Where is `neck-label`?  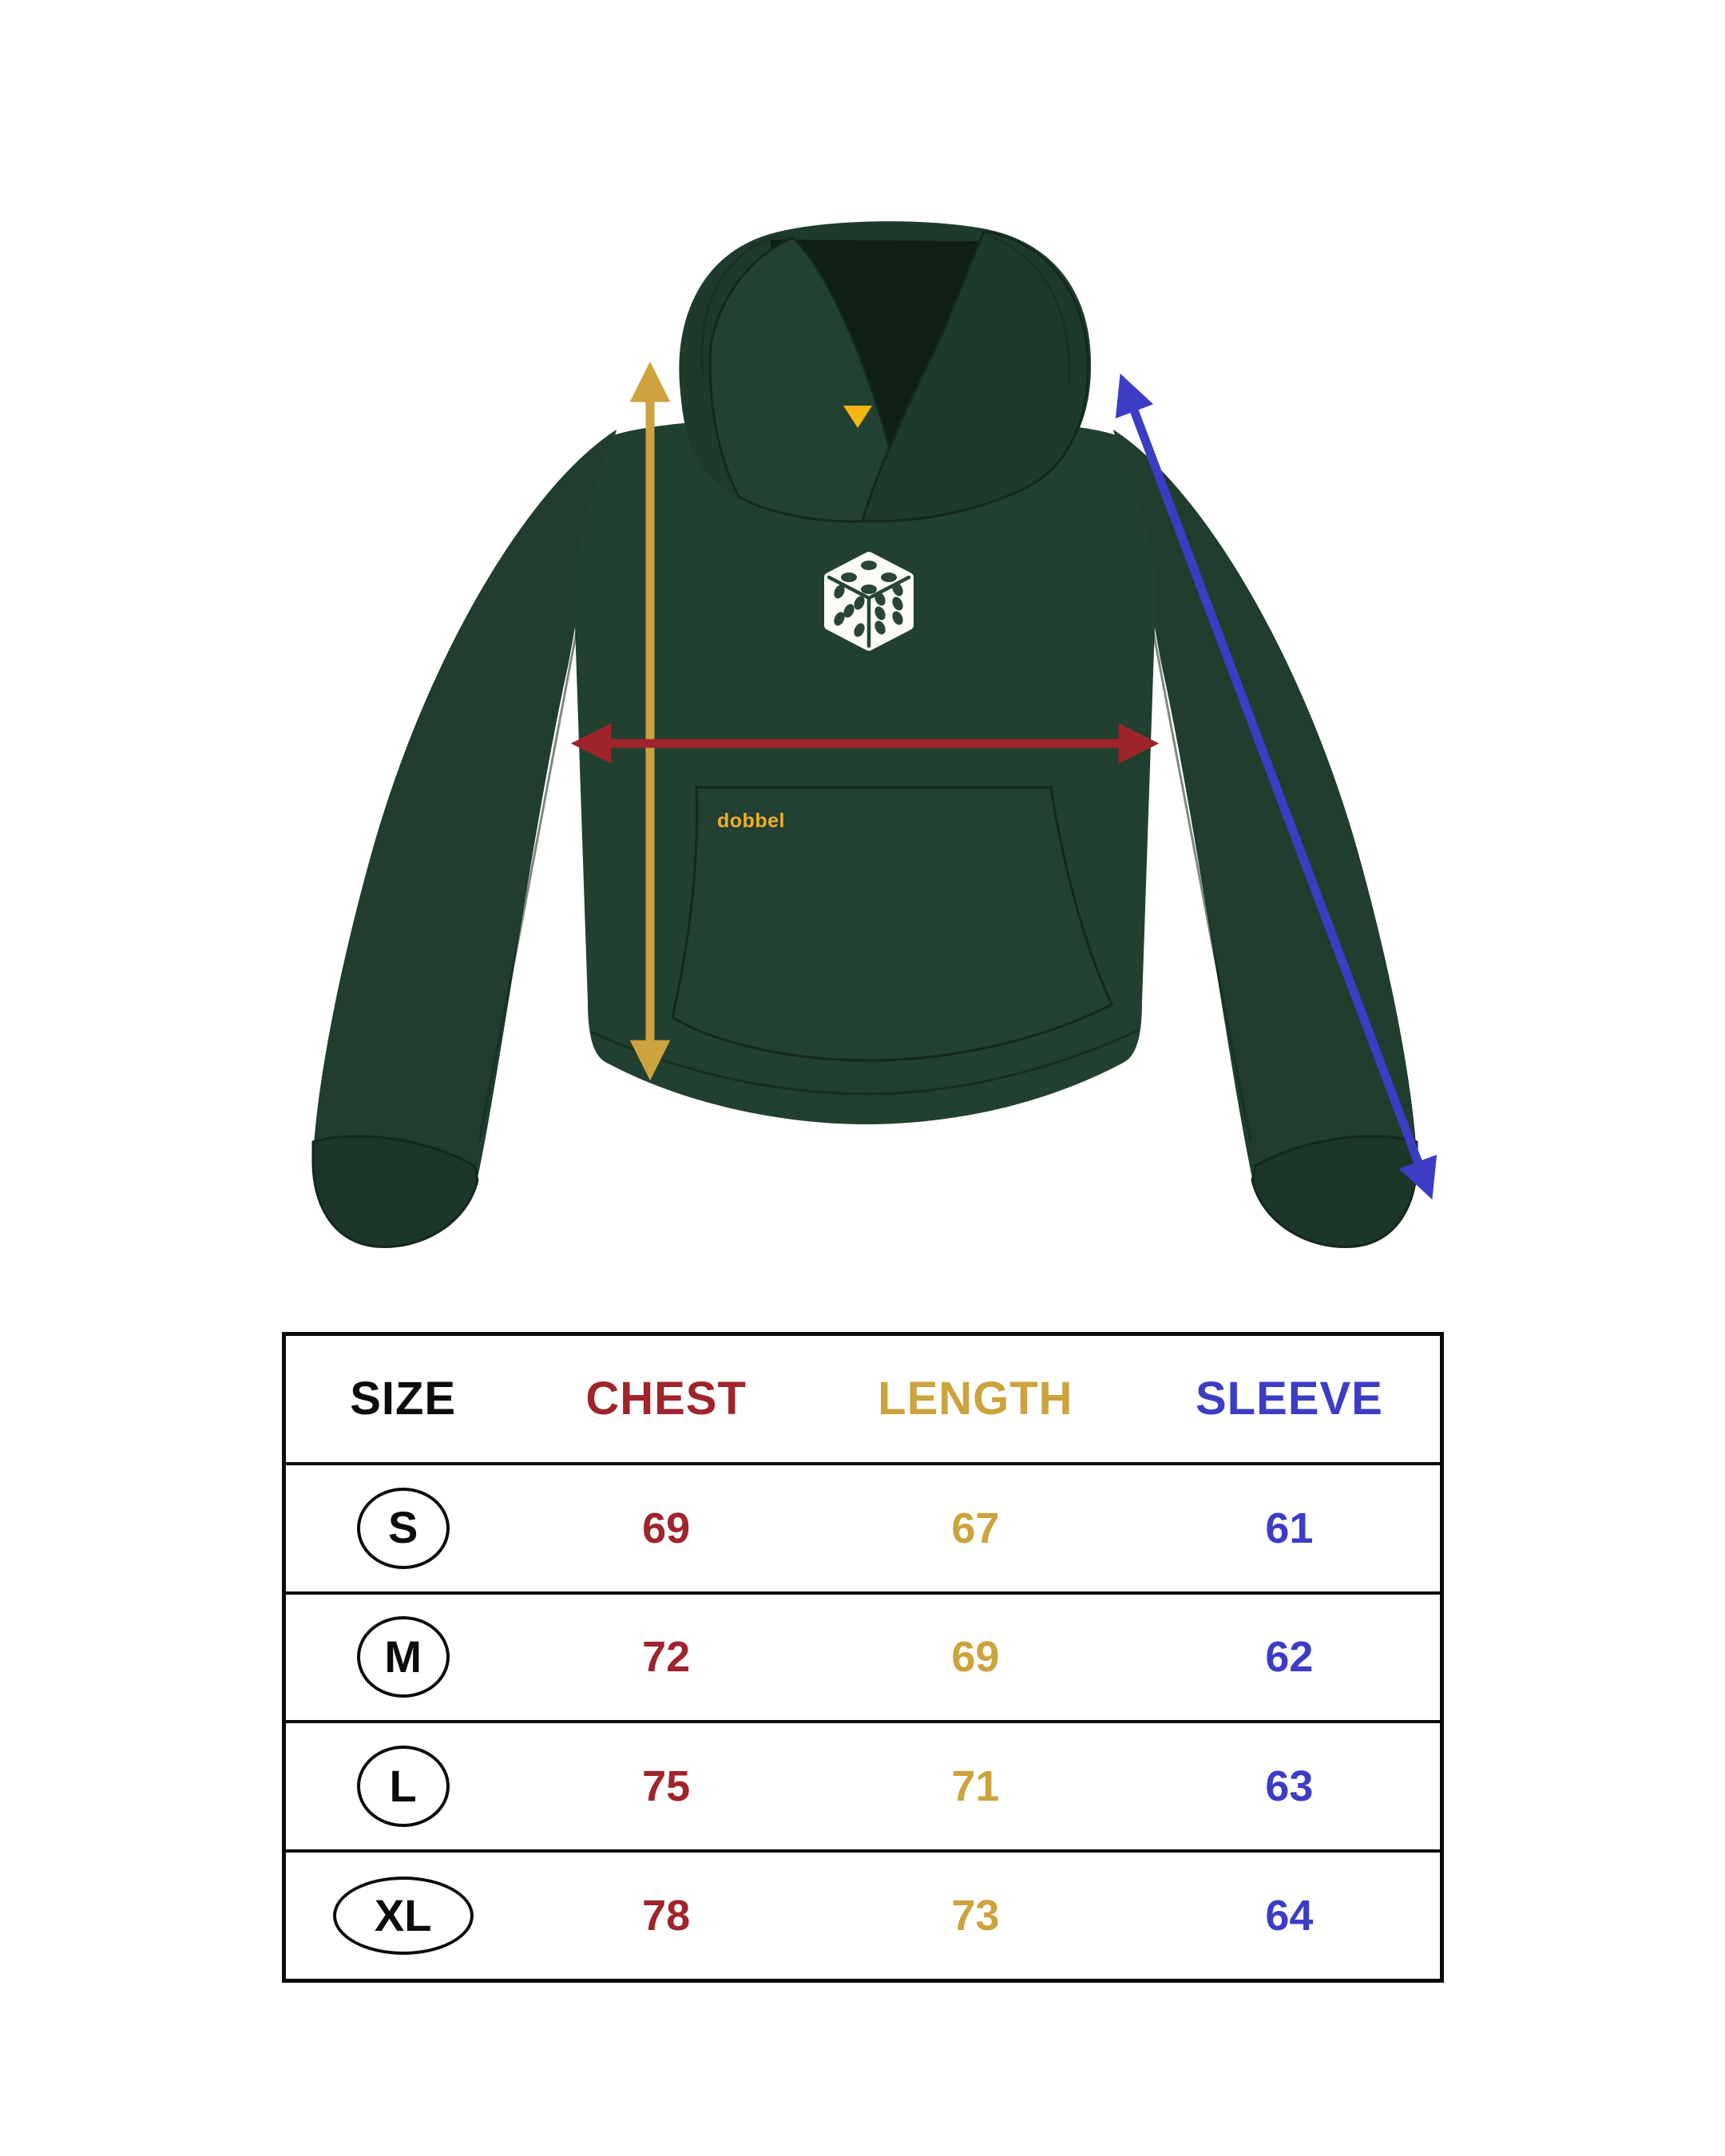 neck-label is located at coordinates (858, 417).